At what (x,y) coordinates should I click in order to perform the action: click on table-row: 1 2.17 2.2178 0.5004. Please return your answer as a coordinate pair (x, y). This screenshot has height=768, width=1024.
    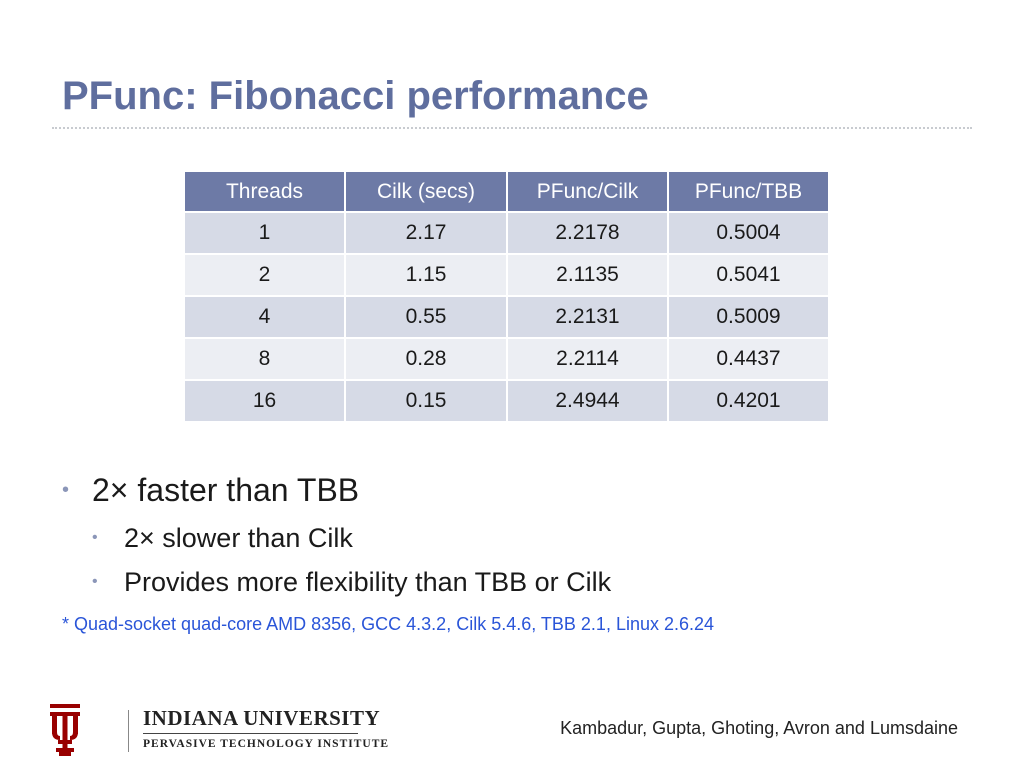
    Looking at the image, I should click on (506, 233).